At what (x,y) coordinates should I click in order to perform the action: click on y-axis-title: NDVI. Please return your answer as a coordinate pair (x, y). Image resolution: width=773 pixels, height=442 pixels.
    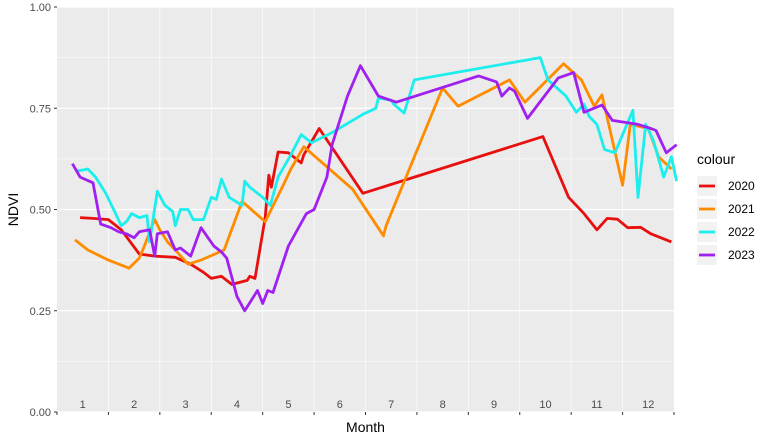
    Looking at the image, I should click on (13, 209).